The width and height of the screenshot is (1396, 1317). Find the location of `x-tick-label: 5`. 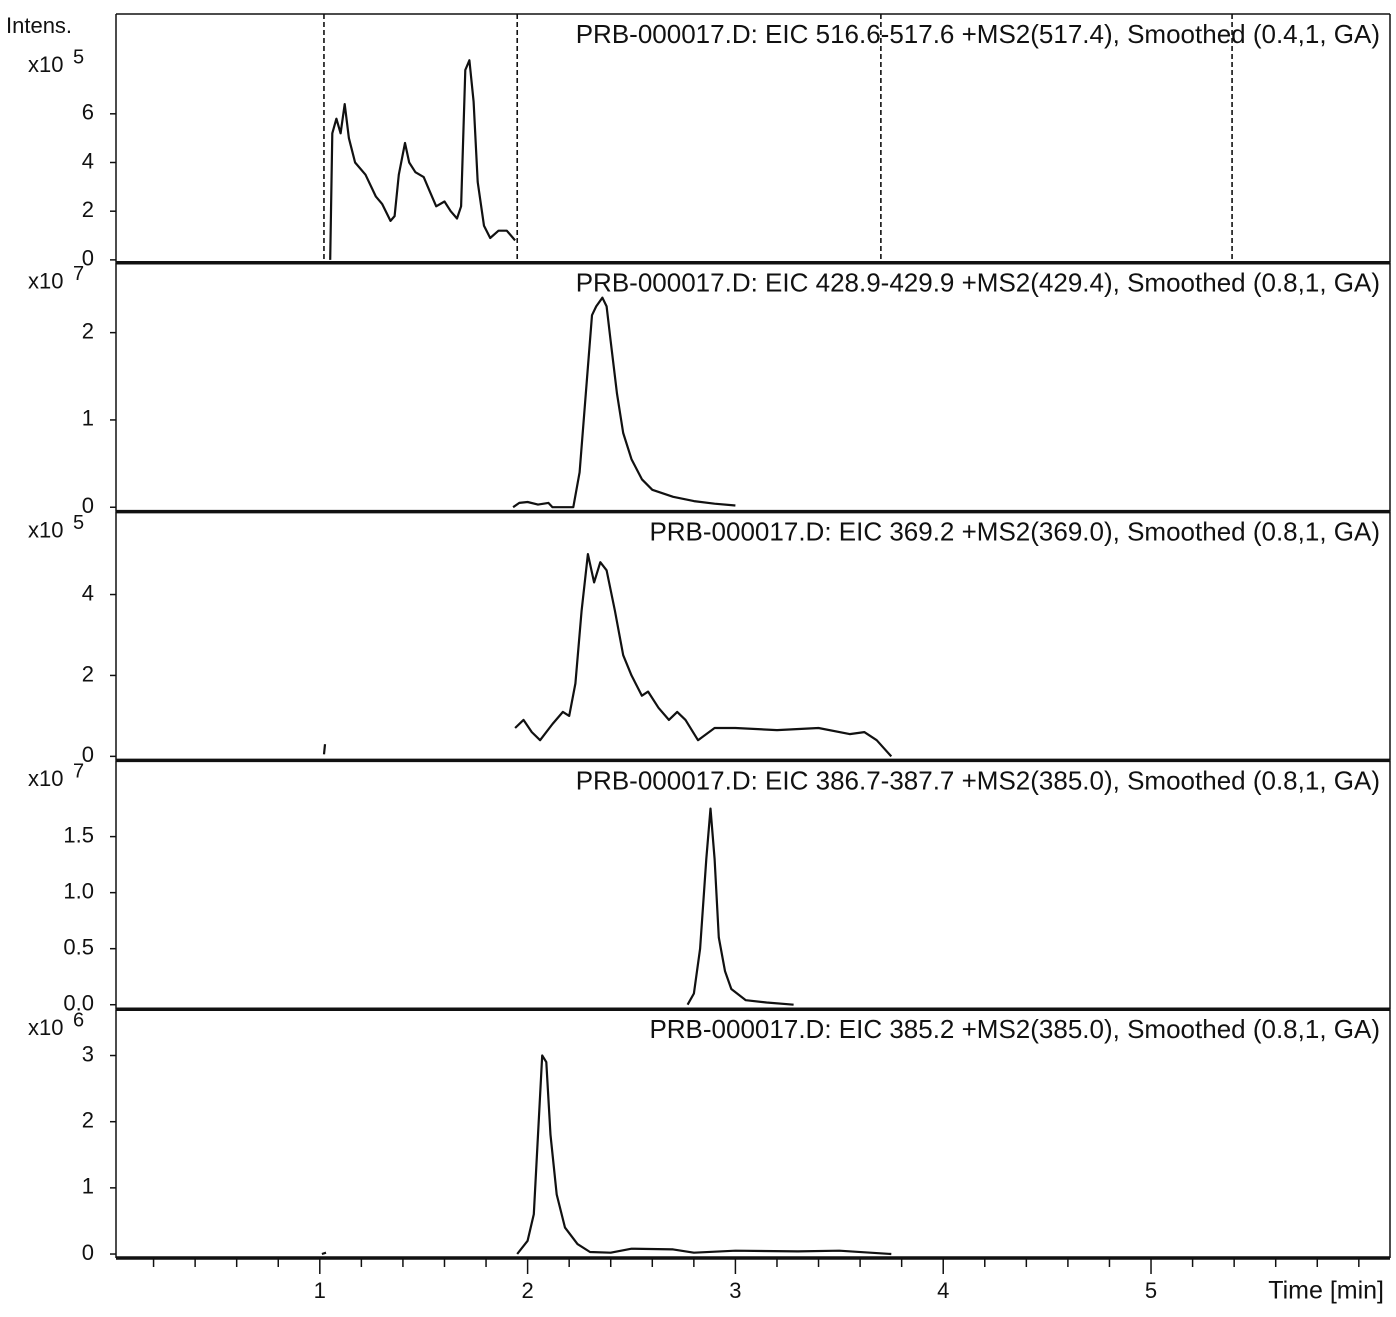

x-tick-label: 5 is located at coordinates (1151, 1290).